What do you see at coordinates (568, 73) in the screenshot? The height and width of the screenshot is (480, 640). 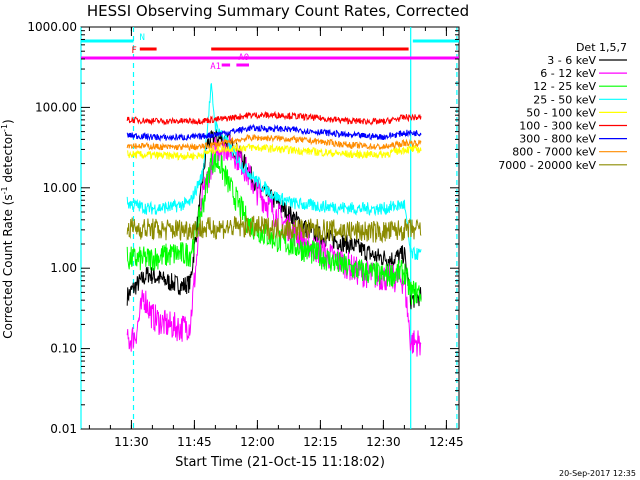 I see `legend-label: 6 - 12 keV` at bounding box center [568, 73].